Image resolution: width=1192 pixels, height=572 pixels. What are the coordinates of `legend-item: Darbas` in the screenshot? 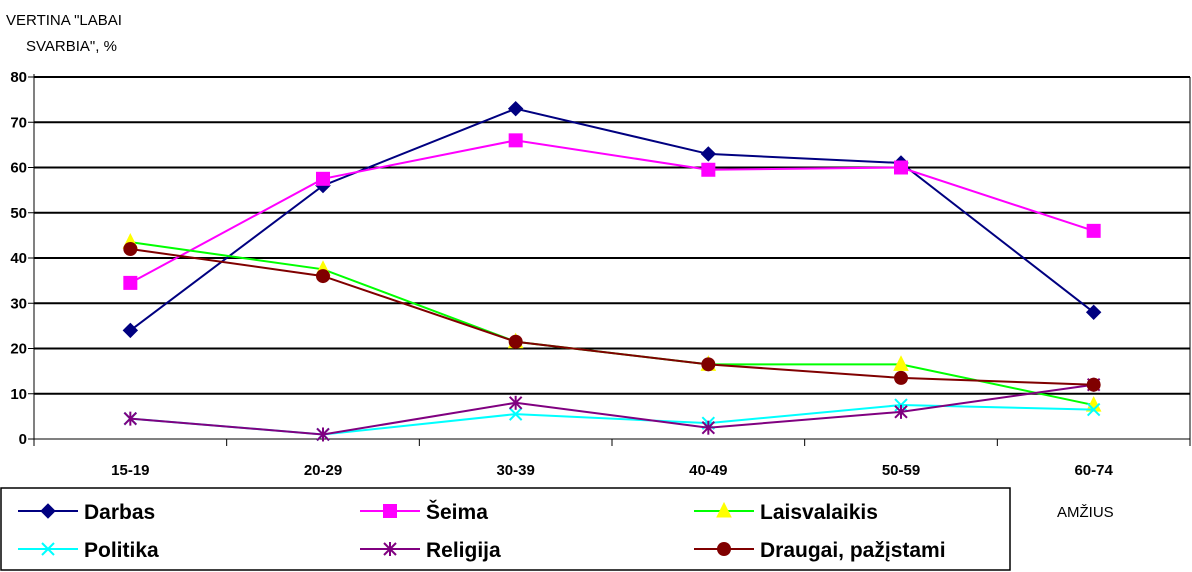 It's located at (86, 512).